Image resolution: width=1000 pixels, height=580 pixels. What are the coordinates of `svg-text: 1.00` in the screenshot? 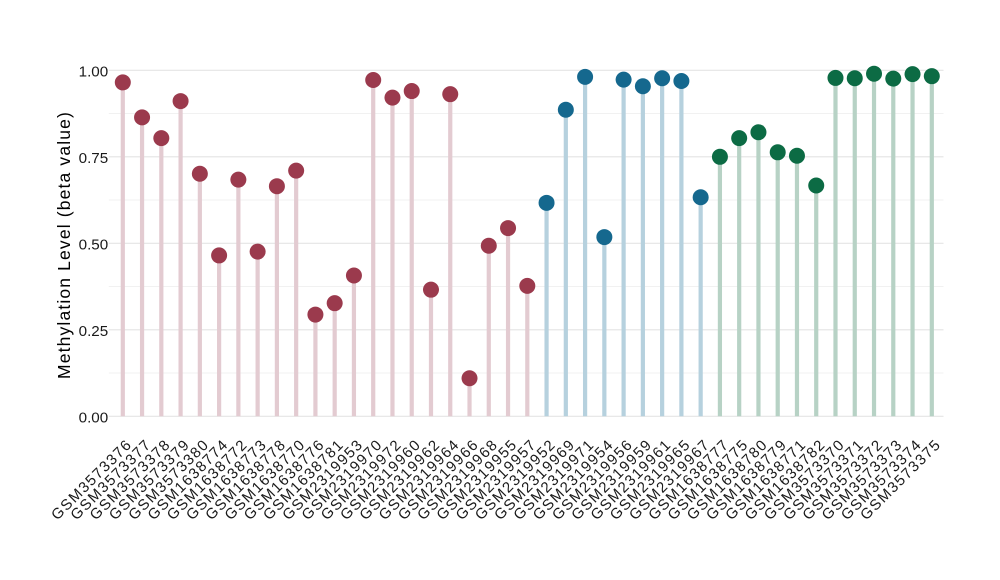 It's located at (94, 71).